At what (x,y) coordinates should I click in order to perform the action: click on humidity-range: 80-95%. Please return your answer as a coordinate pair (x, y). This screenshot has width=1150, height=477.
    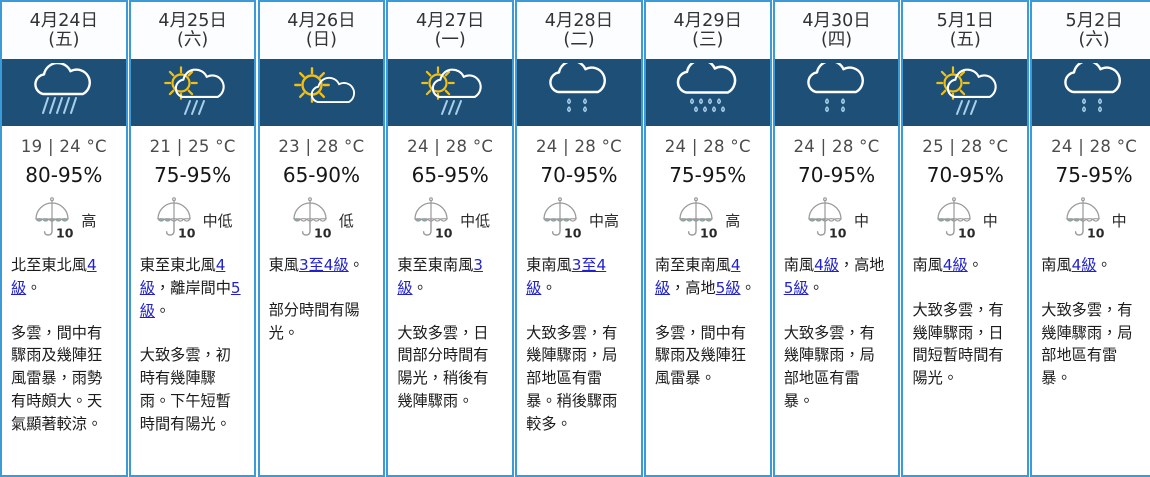
    Looking at the image, I should click on (64, 175).